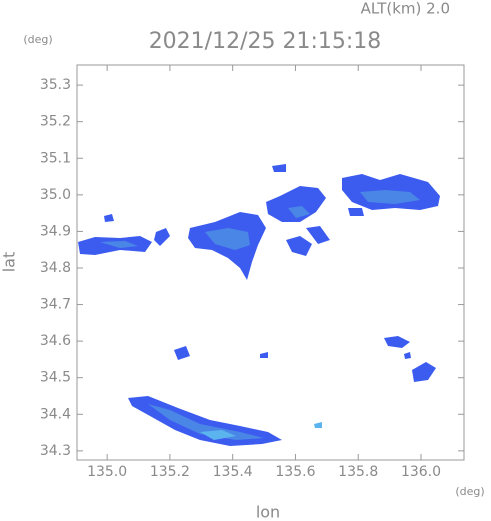 This screenshot has height=521, width=491. Describe the element at coordinates (233, 472) in the screenshot. I see `x-tick-label: 135.4` at that location.